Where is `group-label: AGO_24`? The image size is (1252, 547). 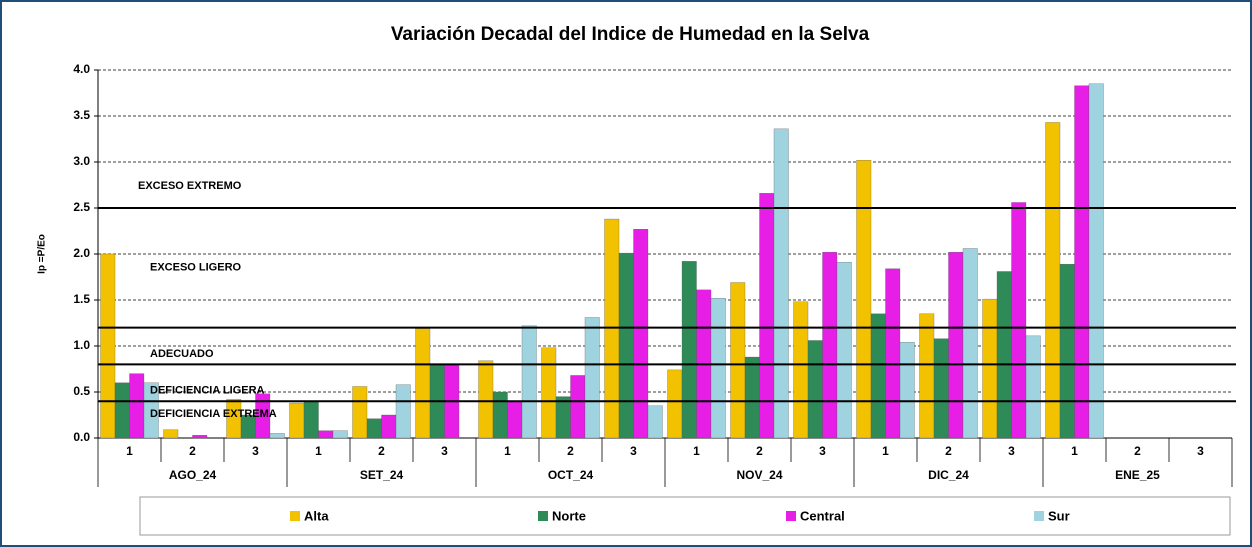 group-label: AGO_24 is located at coordinates (193, 475).